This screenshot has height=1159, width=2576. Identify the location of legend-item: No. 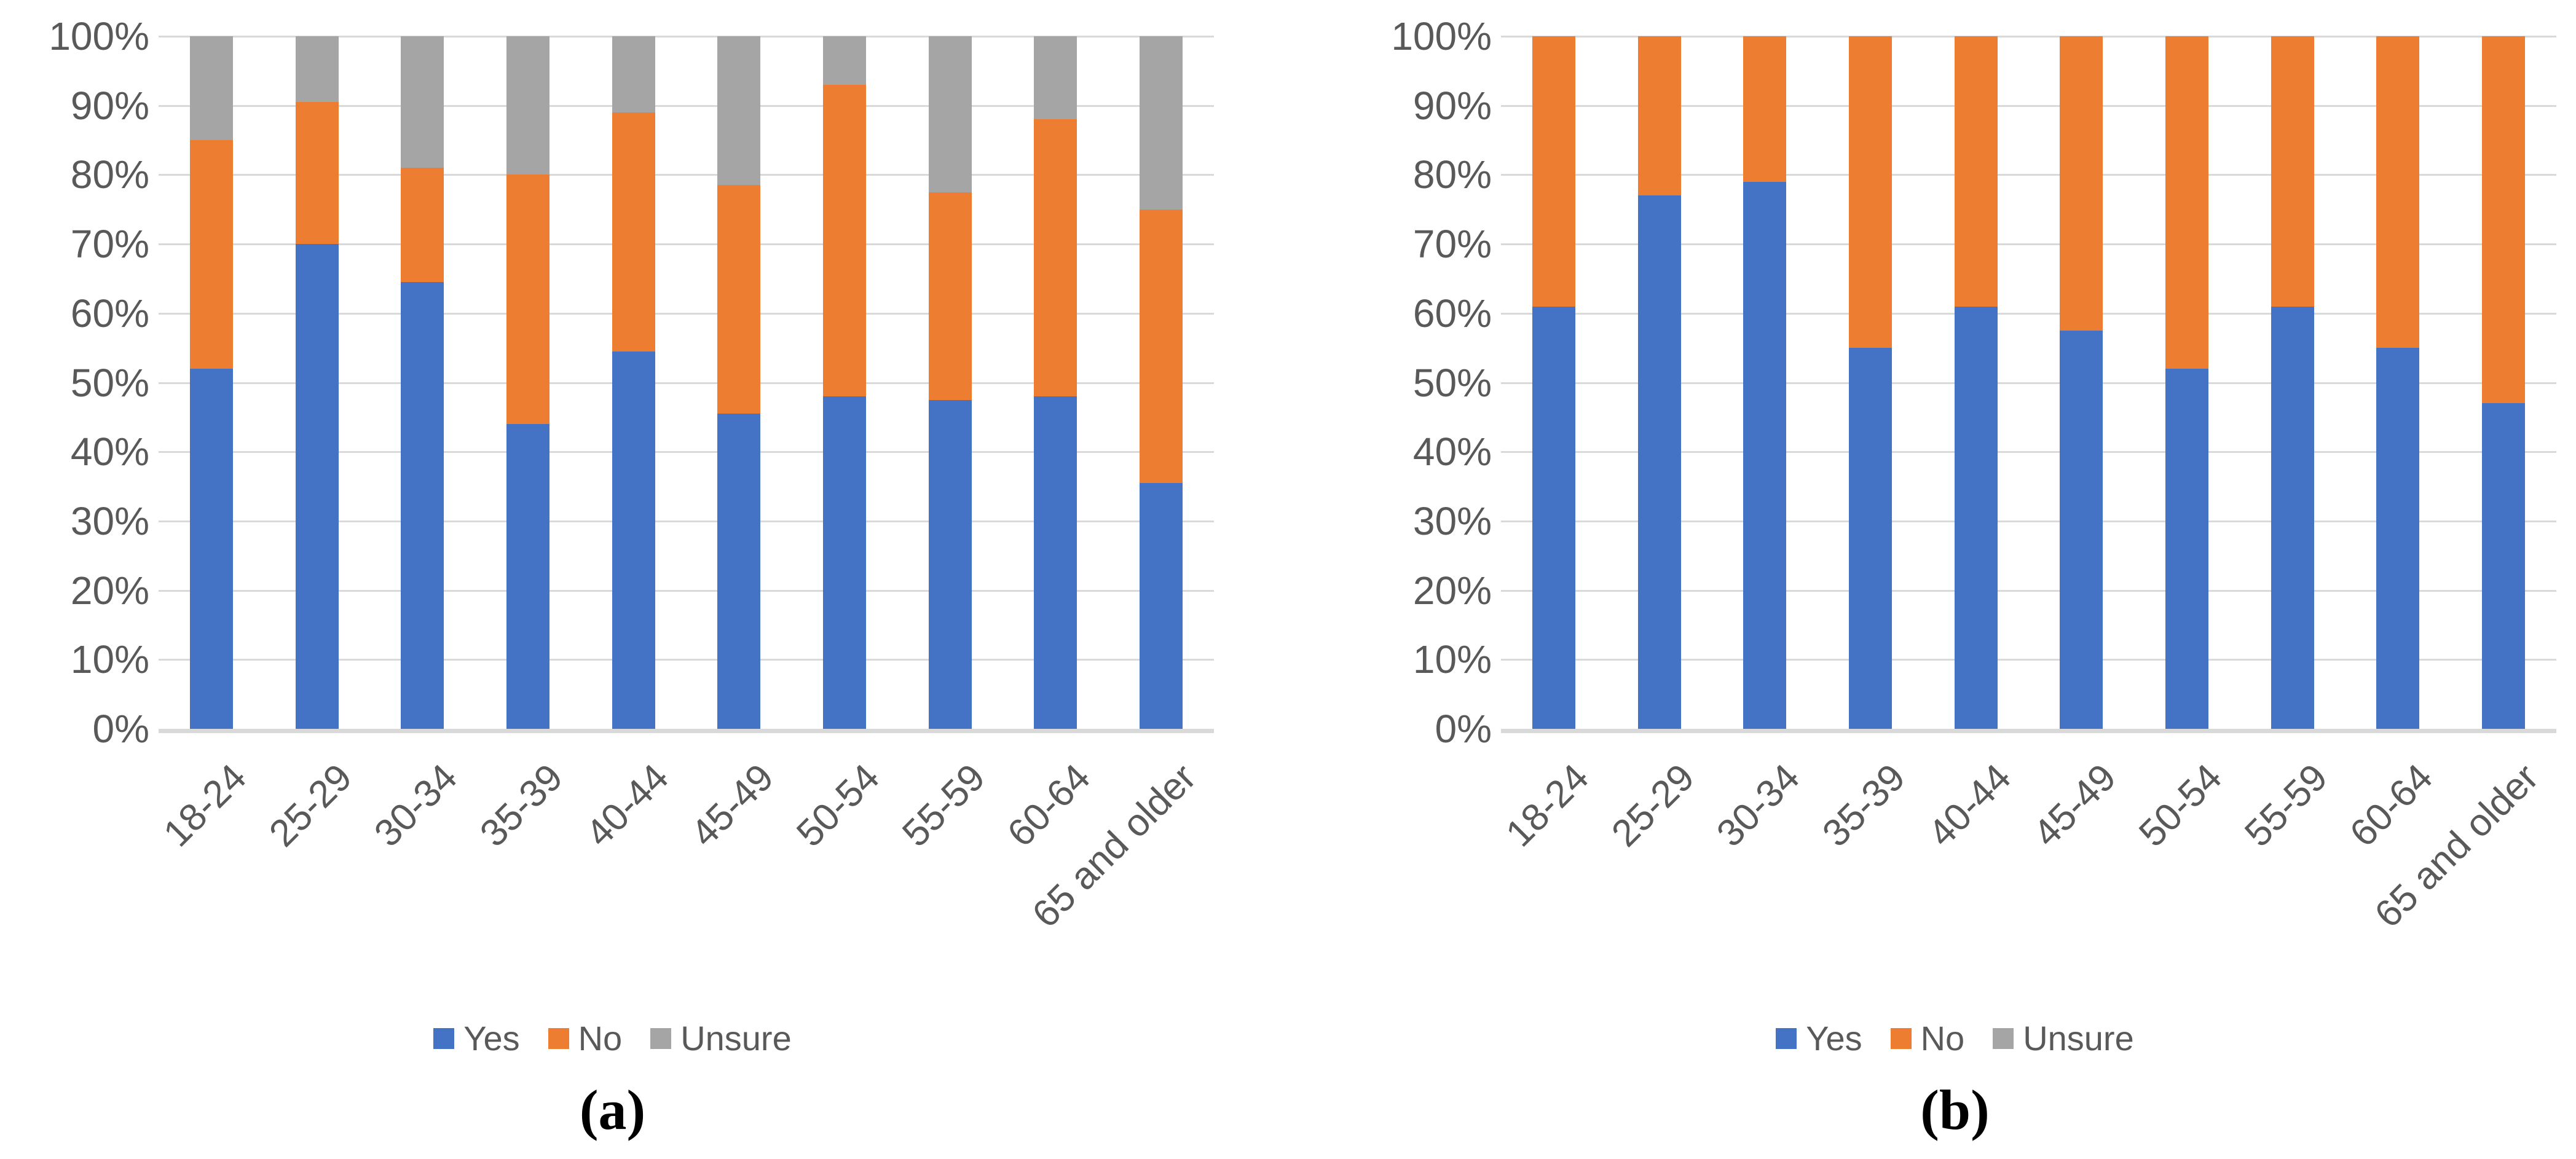
(585, 1038).